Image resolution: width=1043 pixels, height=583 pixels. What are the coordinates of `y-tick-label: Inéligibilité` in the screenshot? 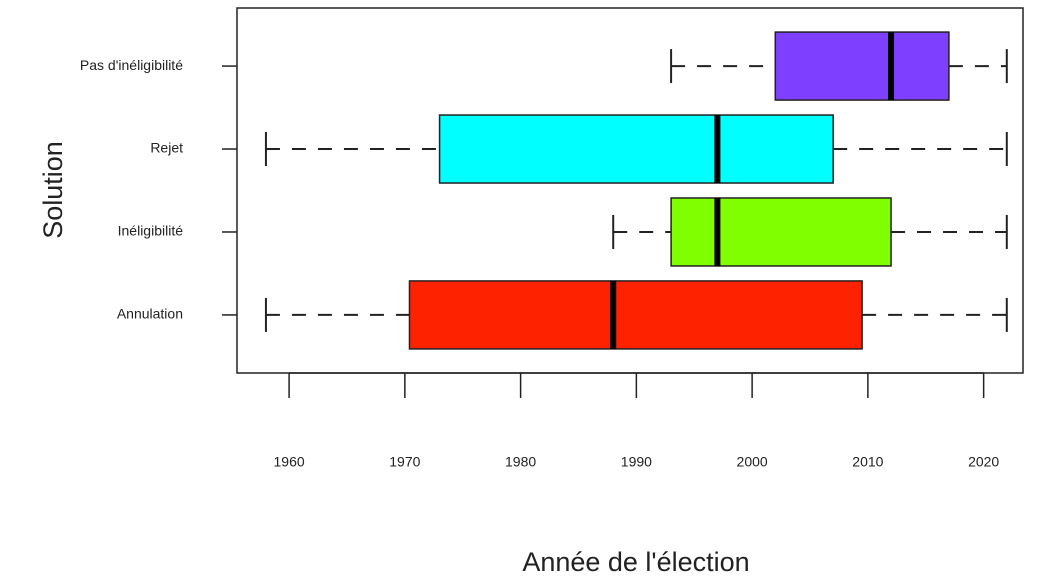 It's located at (151, 231).